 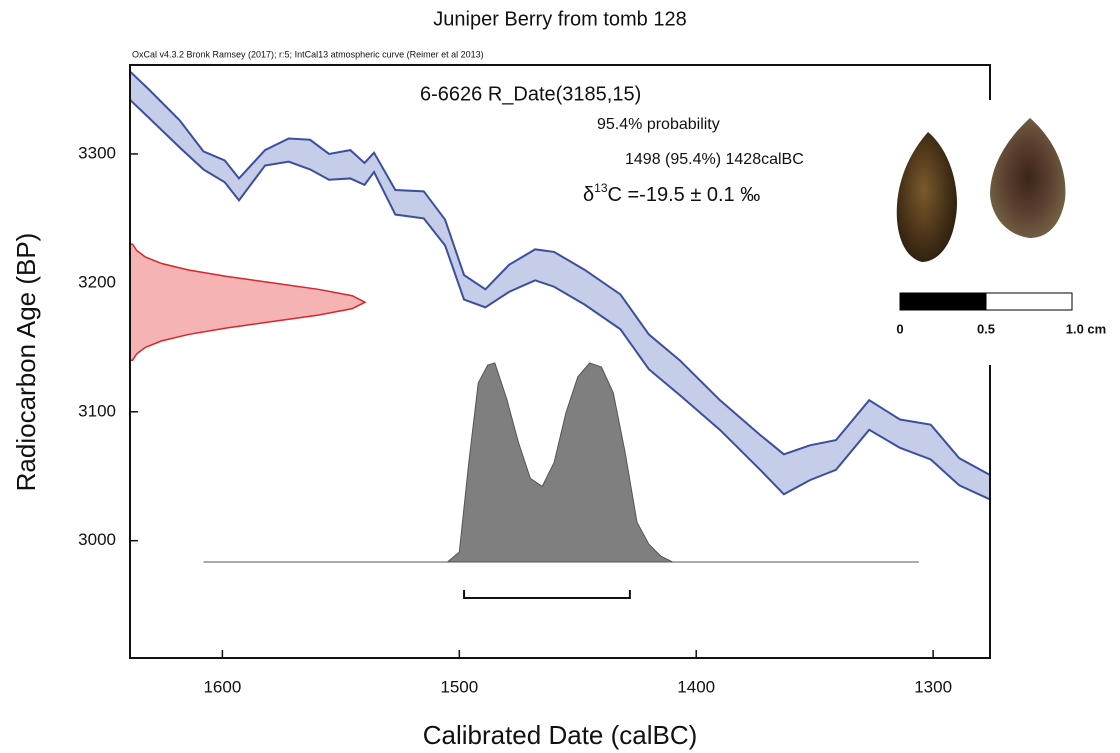 What do you see at coordinates (658, 124) in the screenshot?
I see `probability-label: 95.4% probability` at bounding box center [658, 124].